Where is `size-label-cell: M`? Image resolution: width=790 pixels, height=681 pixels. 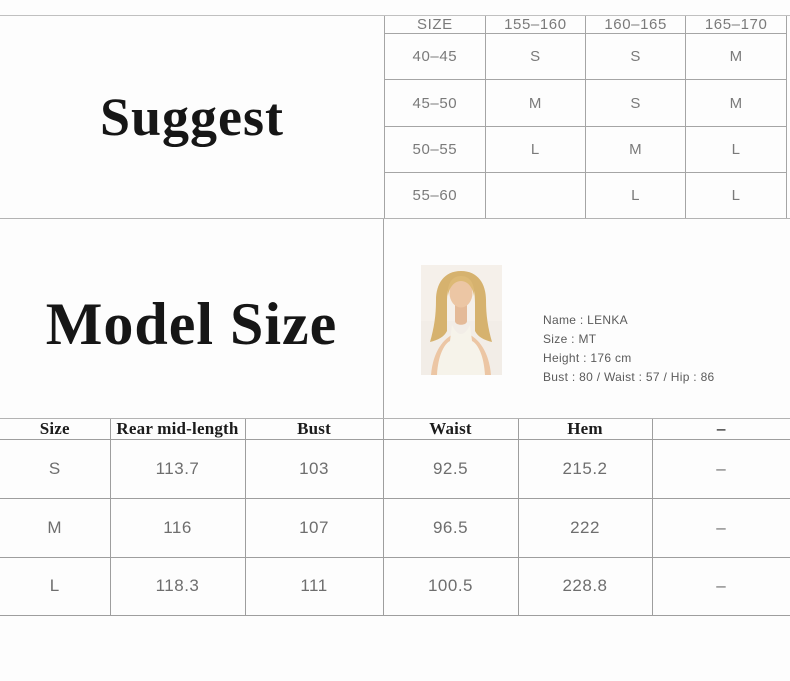 size-label-cell: M is located at coordinates (55, 527).